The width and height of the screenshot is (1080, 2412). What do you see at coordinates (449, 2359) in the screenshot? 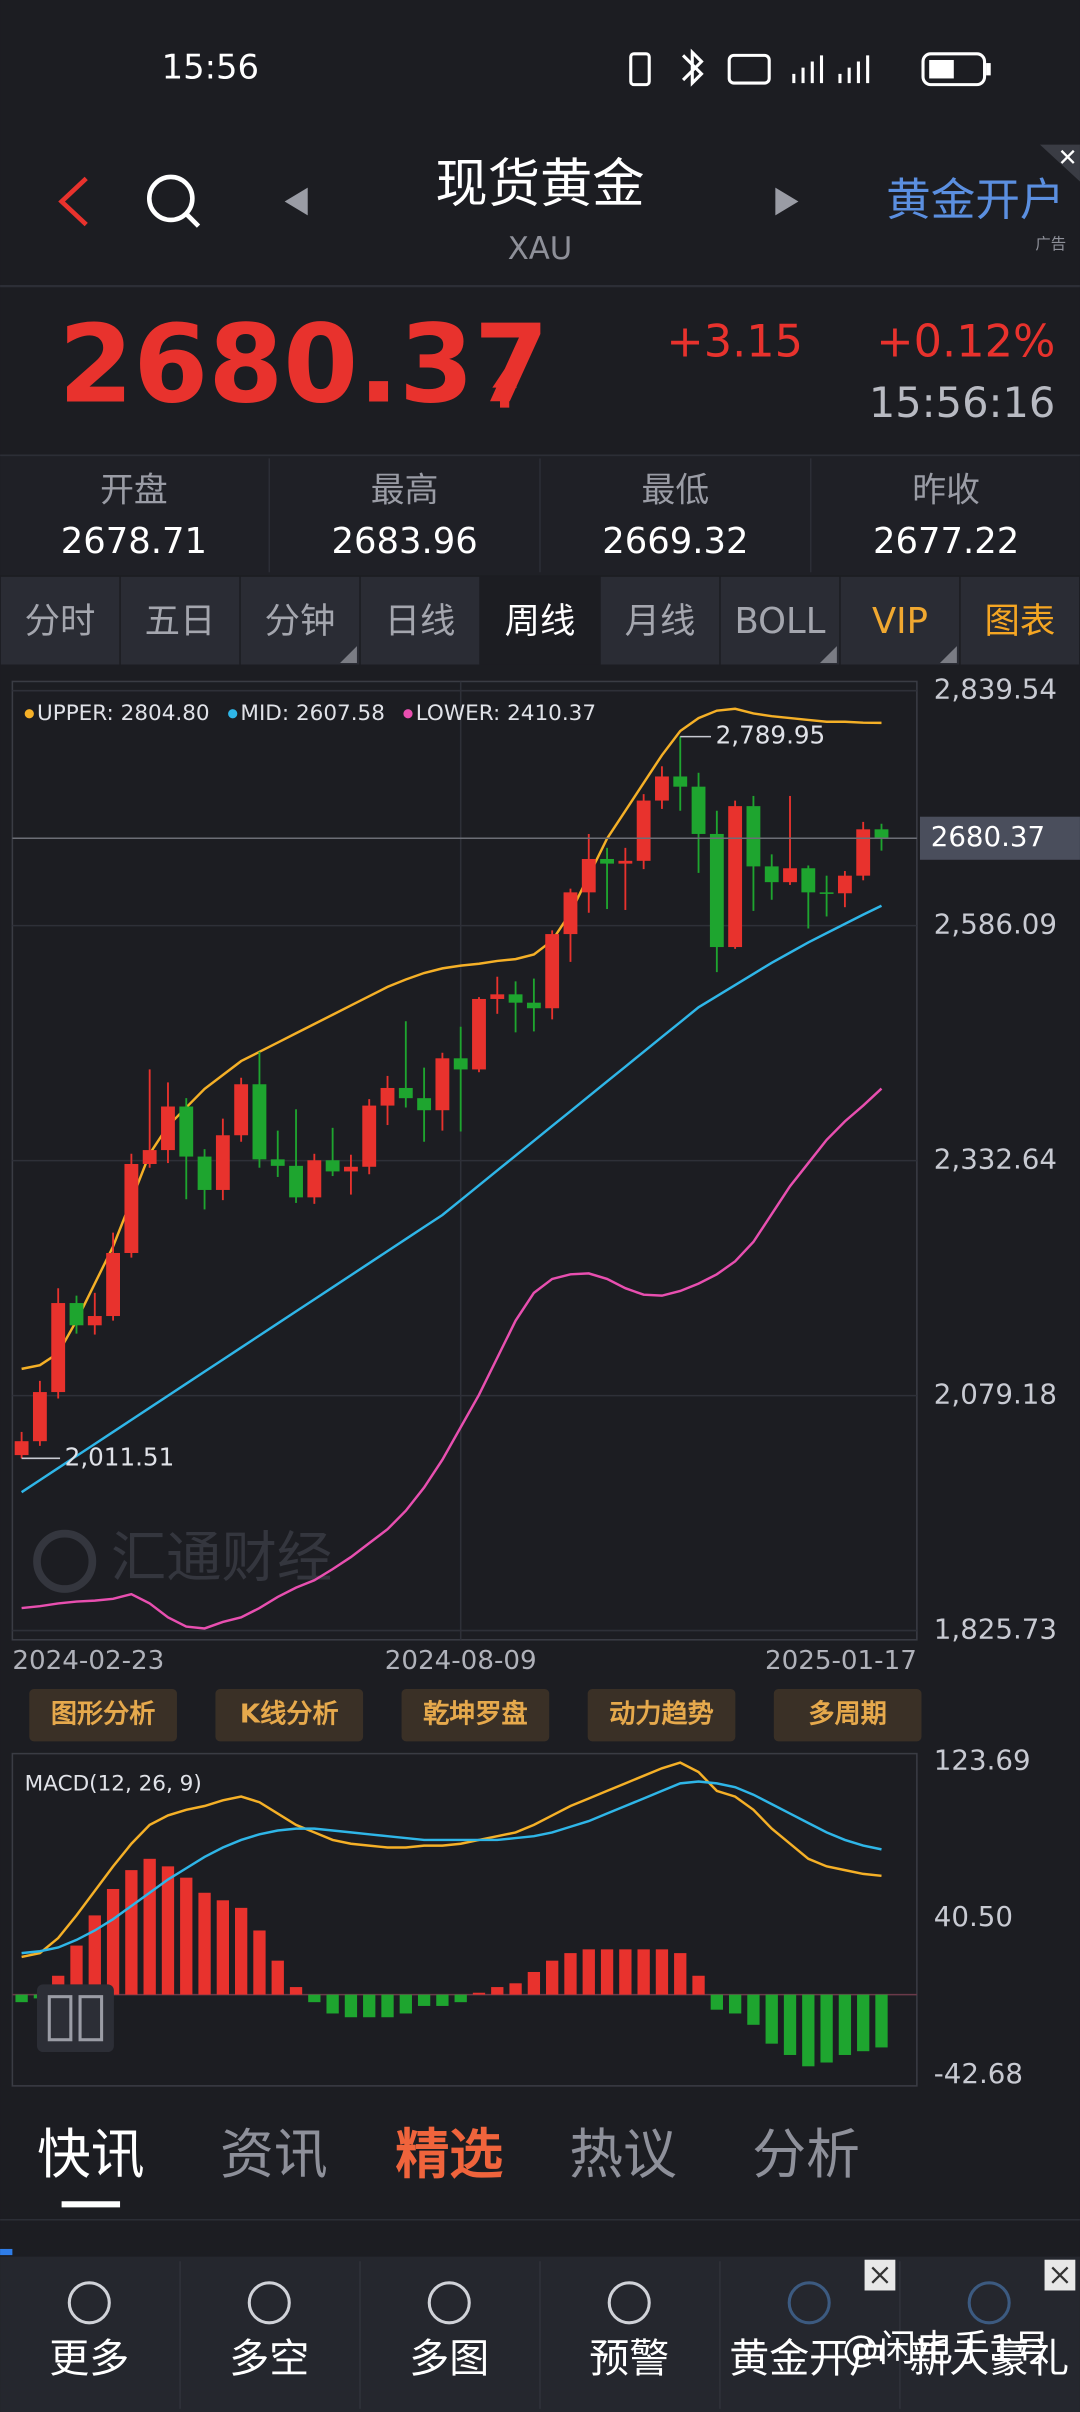
I see `nav-label: 多图` at bounding box center [449, 2359].